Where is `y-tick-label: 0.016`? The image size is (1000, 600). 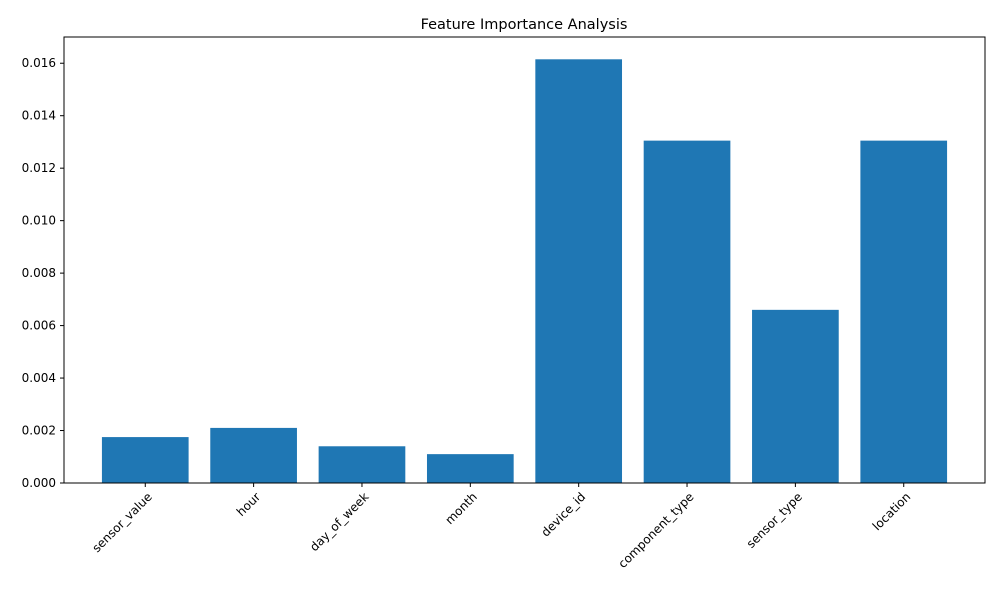 y-tick-label: 0.016 is located at coordinates (39, 63).